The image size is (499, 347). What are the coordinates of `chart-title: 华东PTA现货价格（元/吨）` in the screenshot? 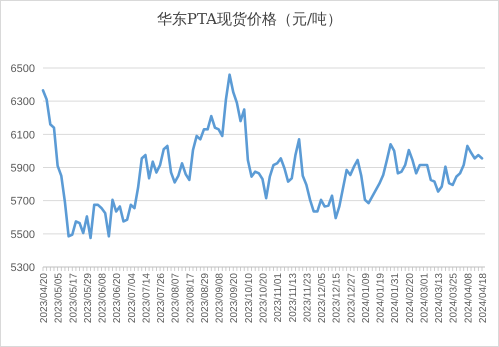 It's located at (249, 19).